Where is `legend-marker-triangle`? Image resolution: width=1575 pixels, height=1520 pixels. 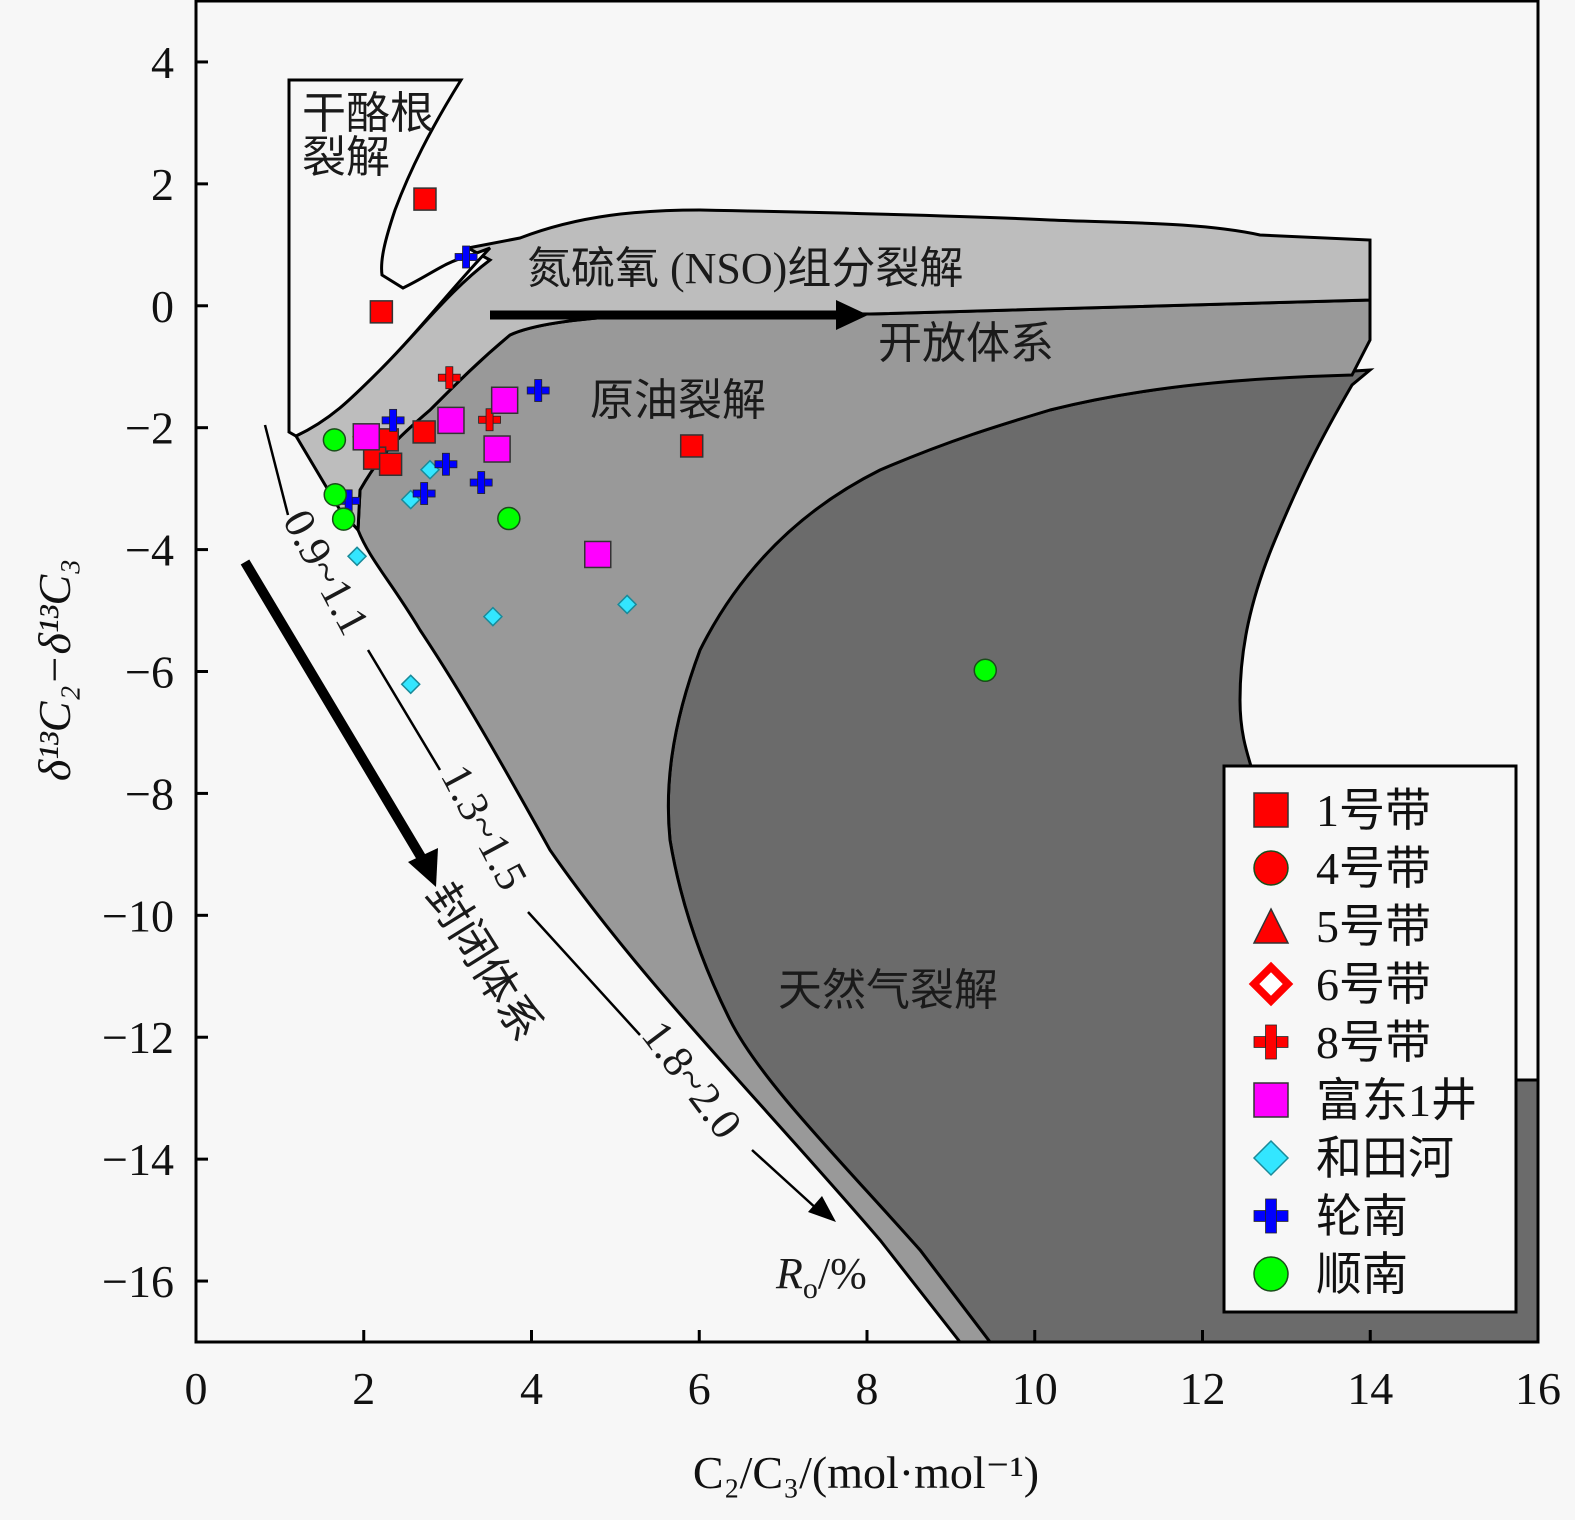
legend-marker-triangle is located at coordinates (1271, 925).